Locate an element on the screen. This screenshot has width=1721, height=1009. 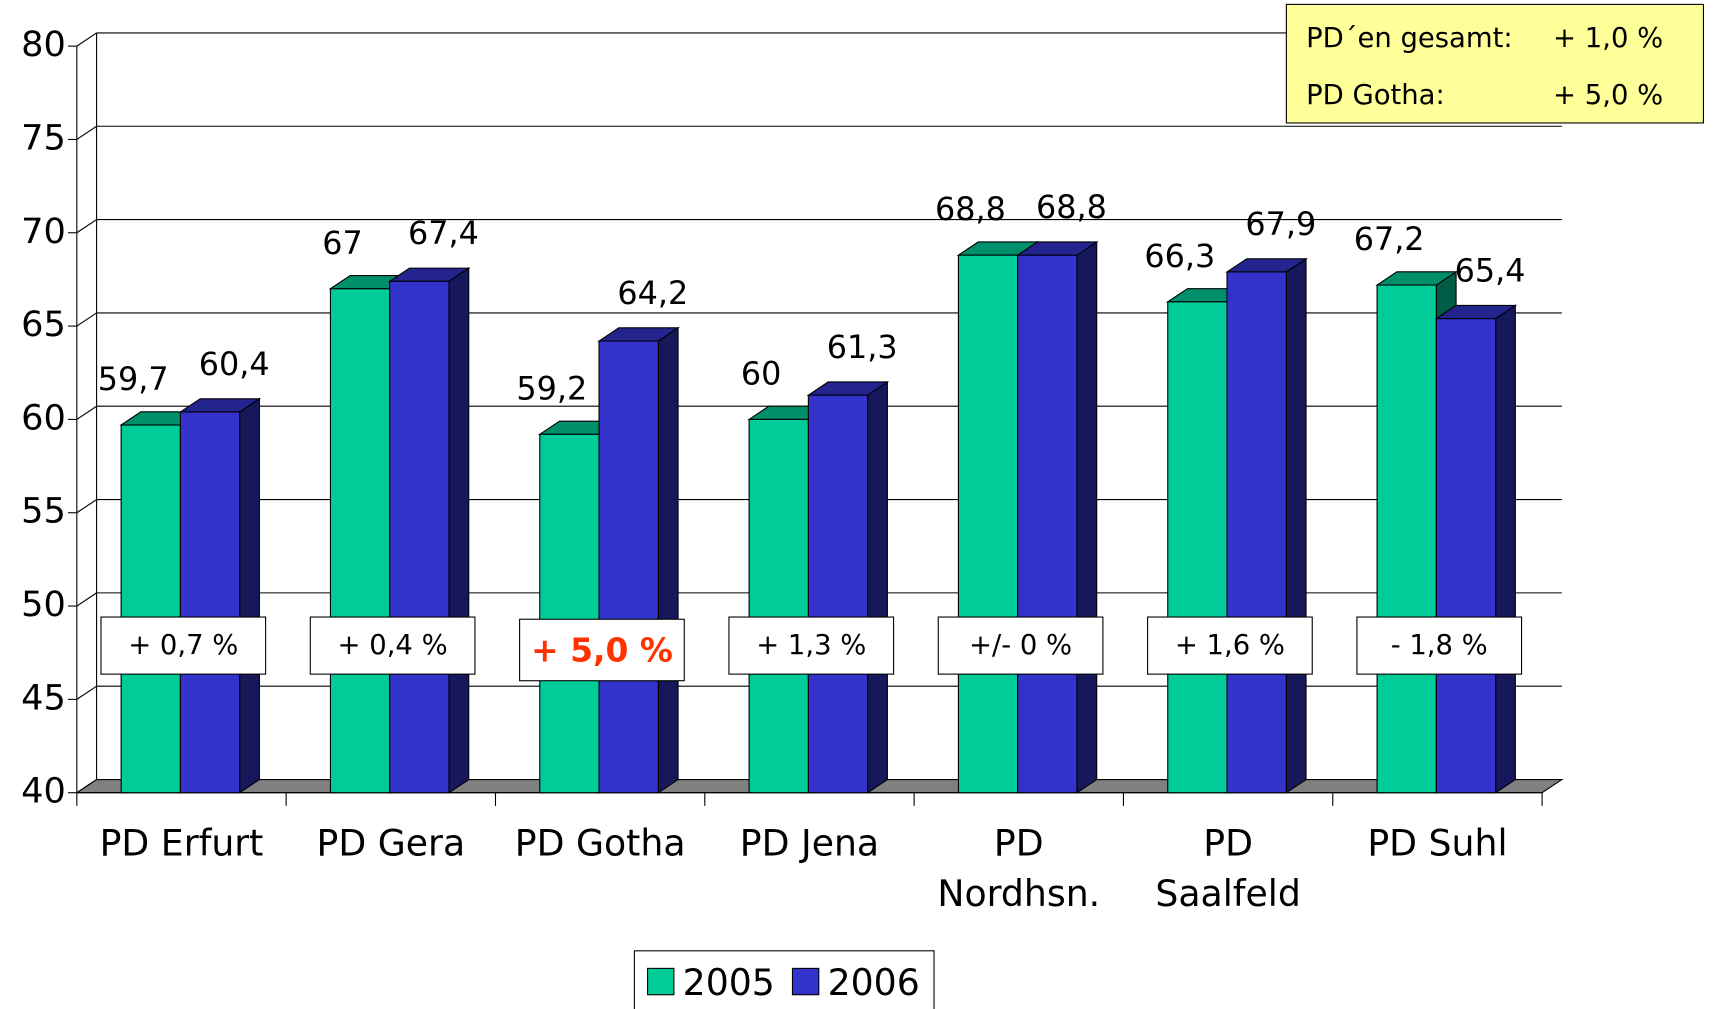
change-label: + 0,4 % is located at coordinates (393, 645).